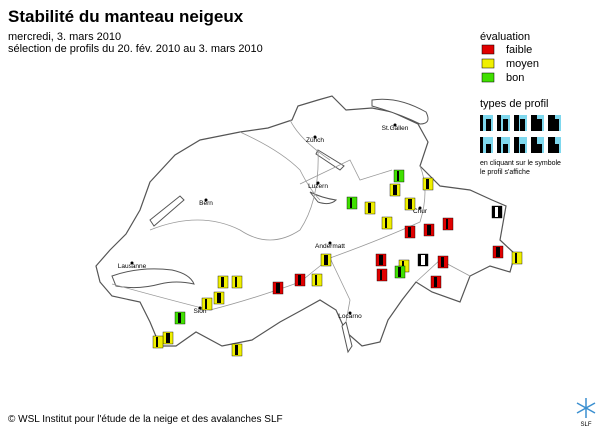  What do you see at coordinates (515, 78) in the screenshot?
I see `legend-item: bon` at bounding box center [515, 78].